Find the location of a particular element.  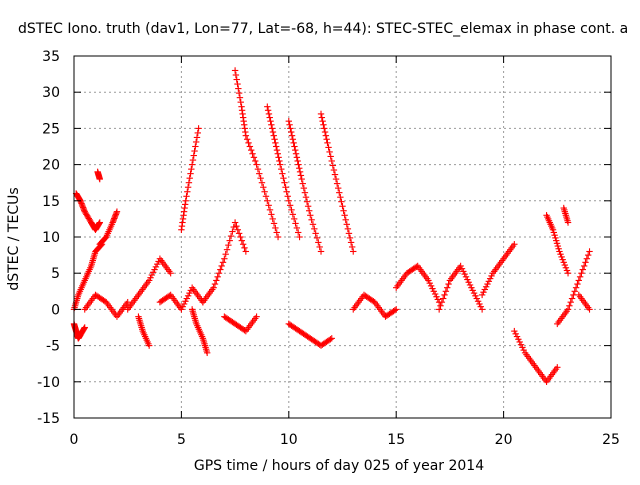

y-tick-label: 0 is located at coordinates (55, 310).